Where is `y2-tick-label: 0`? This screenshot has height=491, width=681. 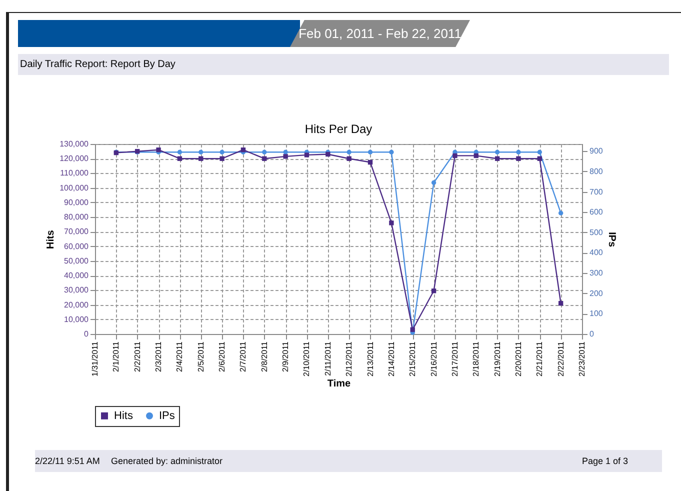
y2-tick-label: 0 is located at coordinates (592, 334).